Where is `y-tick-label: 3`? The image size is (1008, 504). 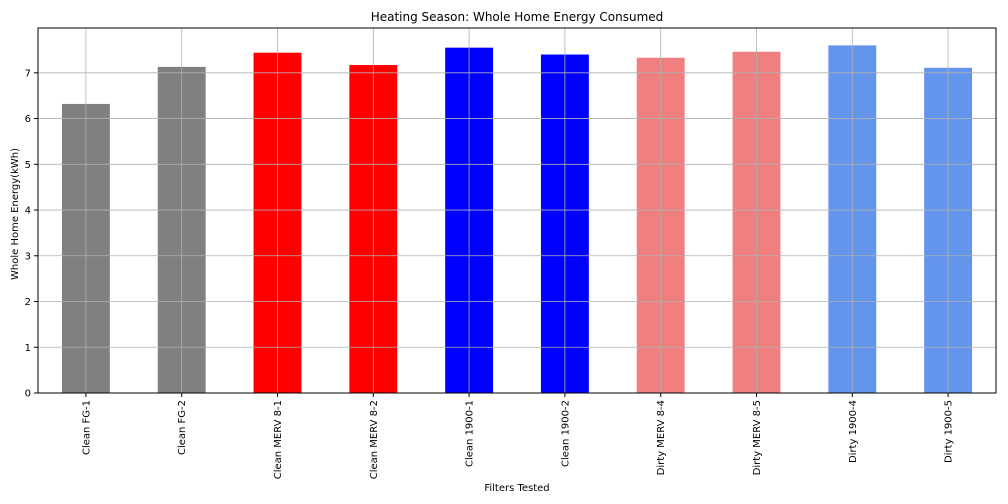 y-tick-label: 3 is located at coordinates (28, 256).